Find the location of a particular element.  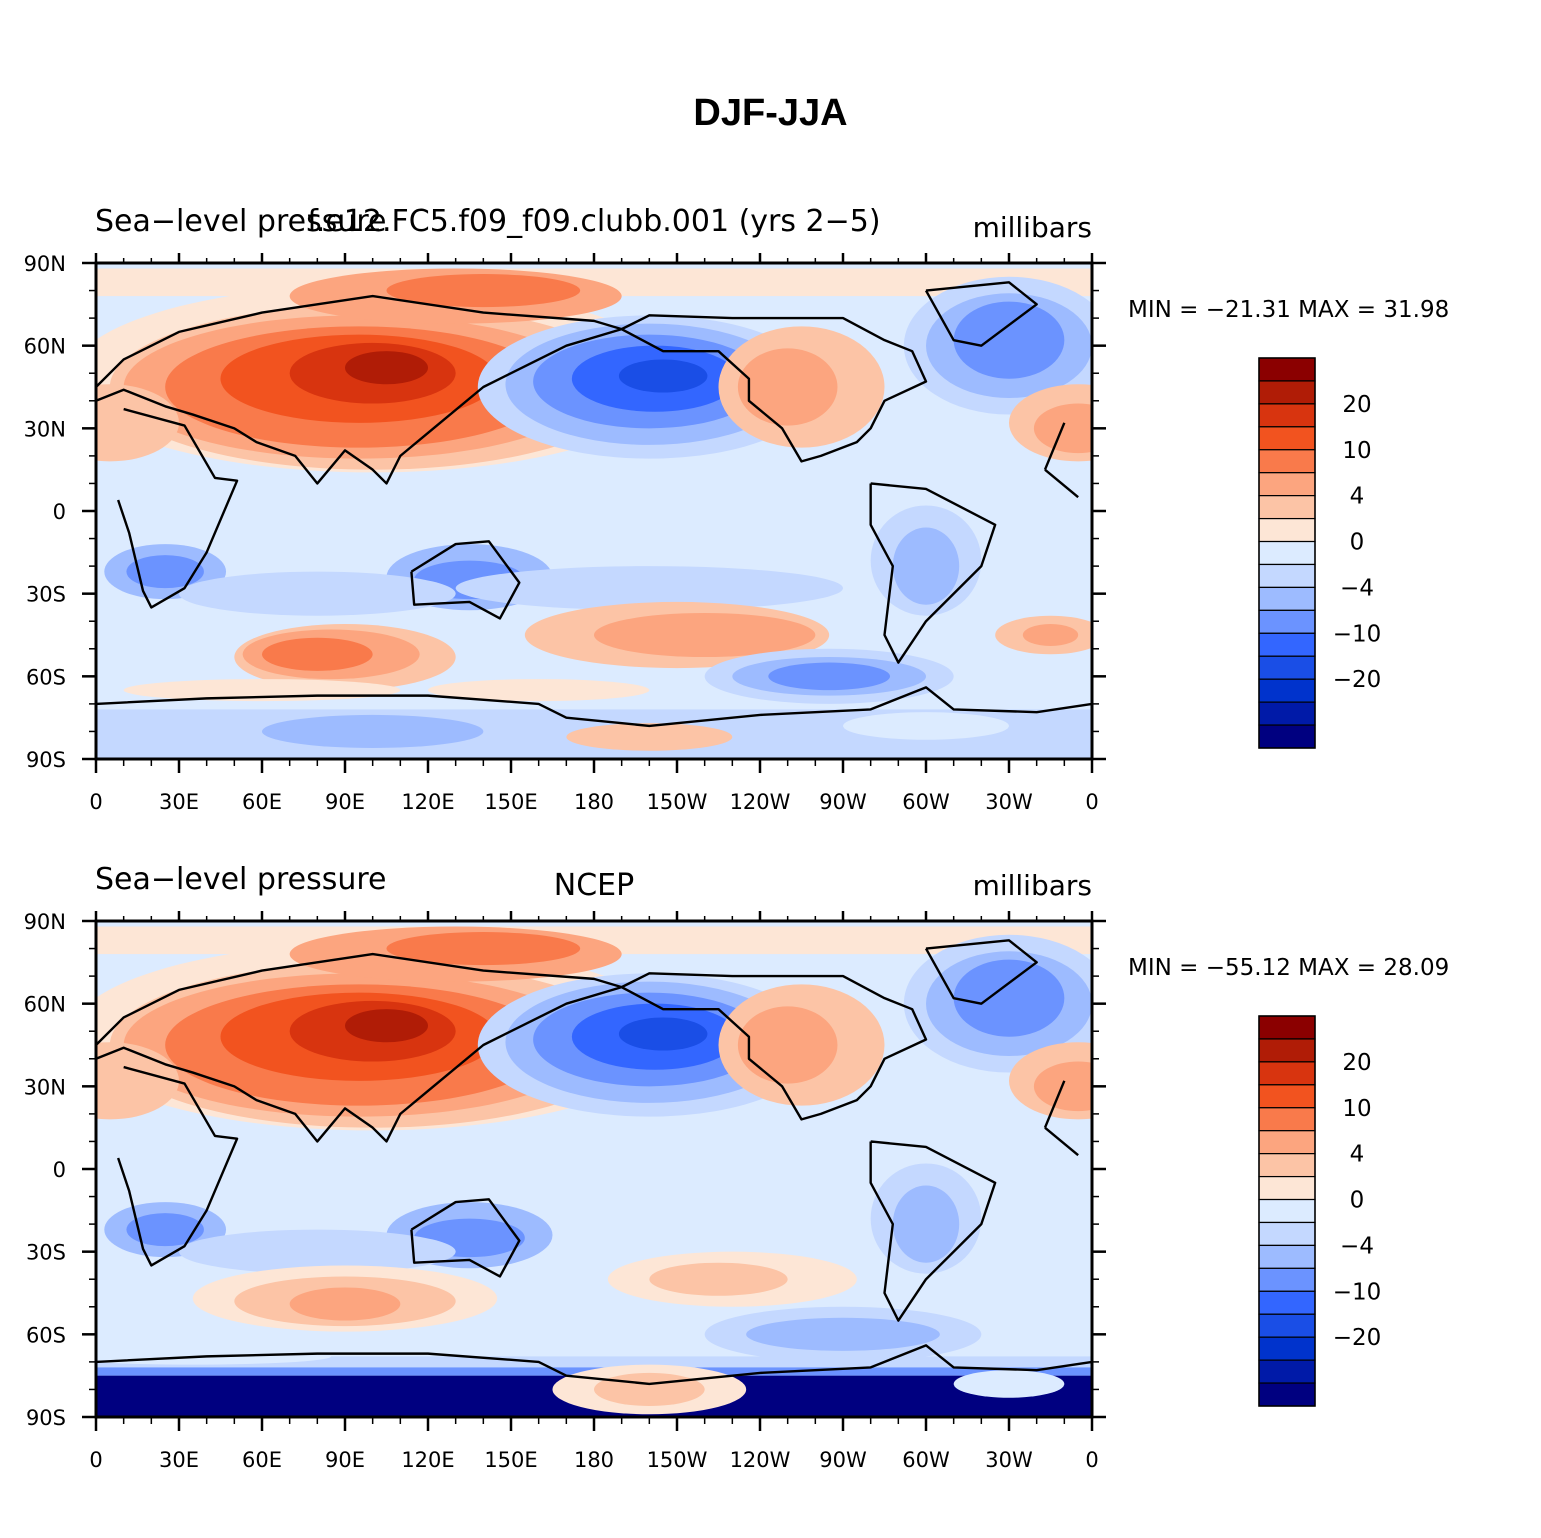

x-tick-label: 60W is located at coordinates (926, 1460).